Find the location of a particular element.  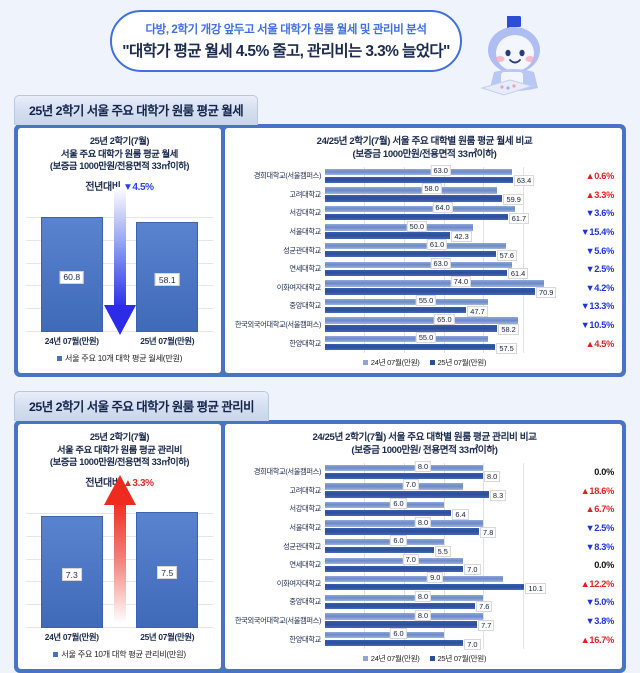

bar-plot-cell: 9.0 10.1 is located at coordinates (443, 583).